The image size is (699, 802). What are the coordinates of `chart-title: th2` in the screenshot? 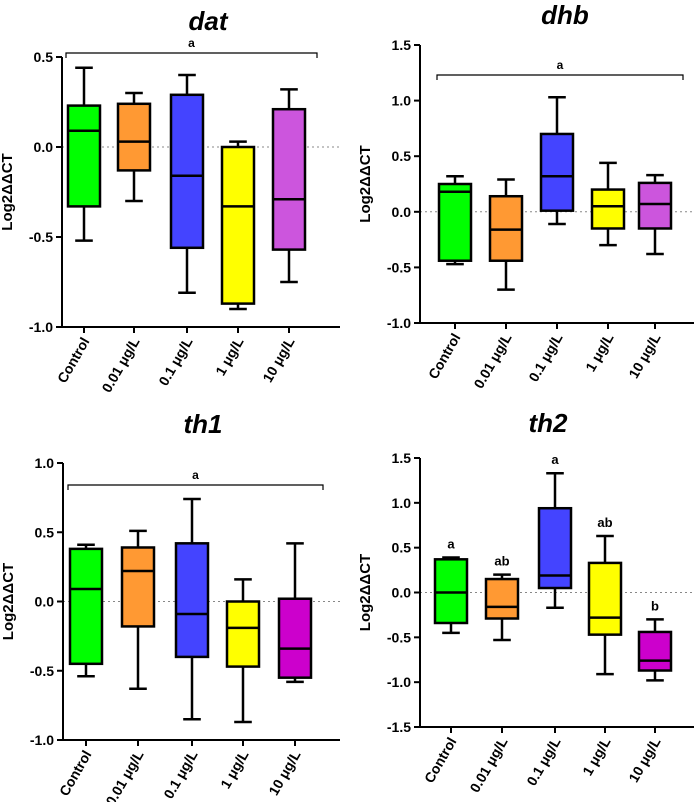 It's located at (549, 423).